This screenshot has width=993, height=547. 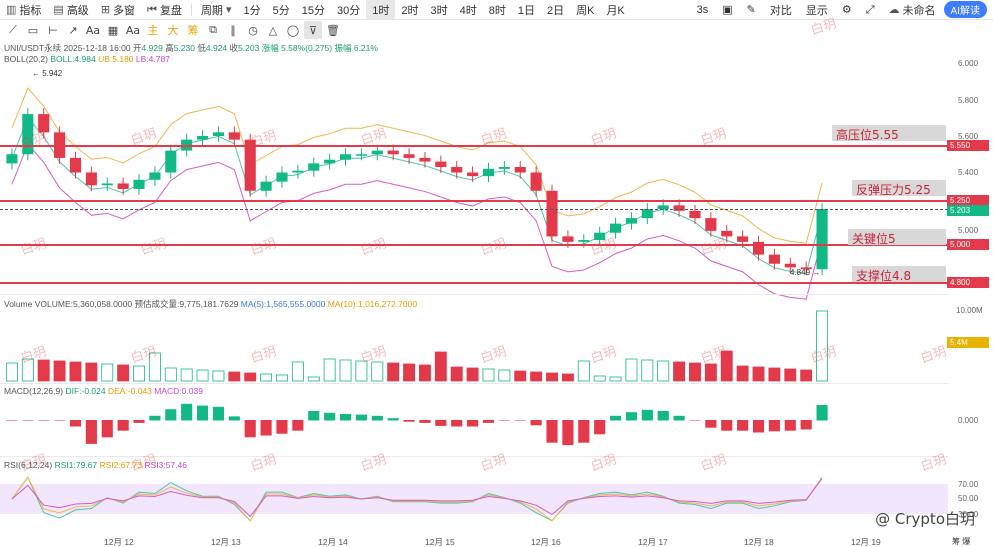 What do you see at coordinates (899, 274) in the screenshot?
I see `annotation-support: 支撑位4.8` at bounding box center [899, 274].